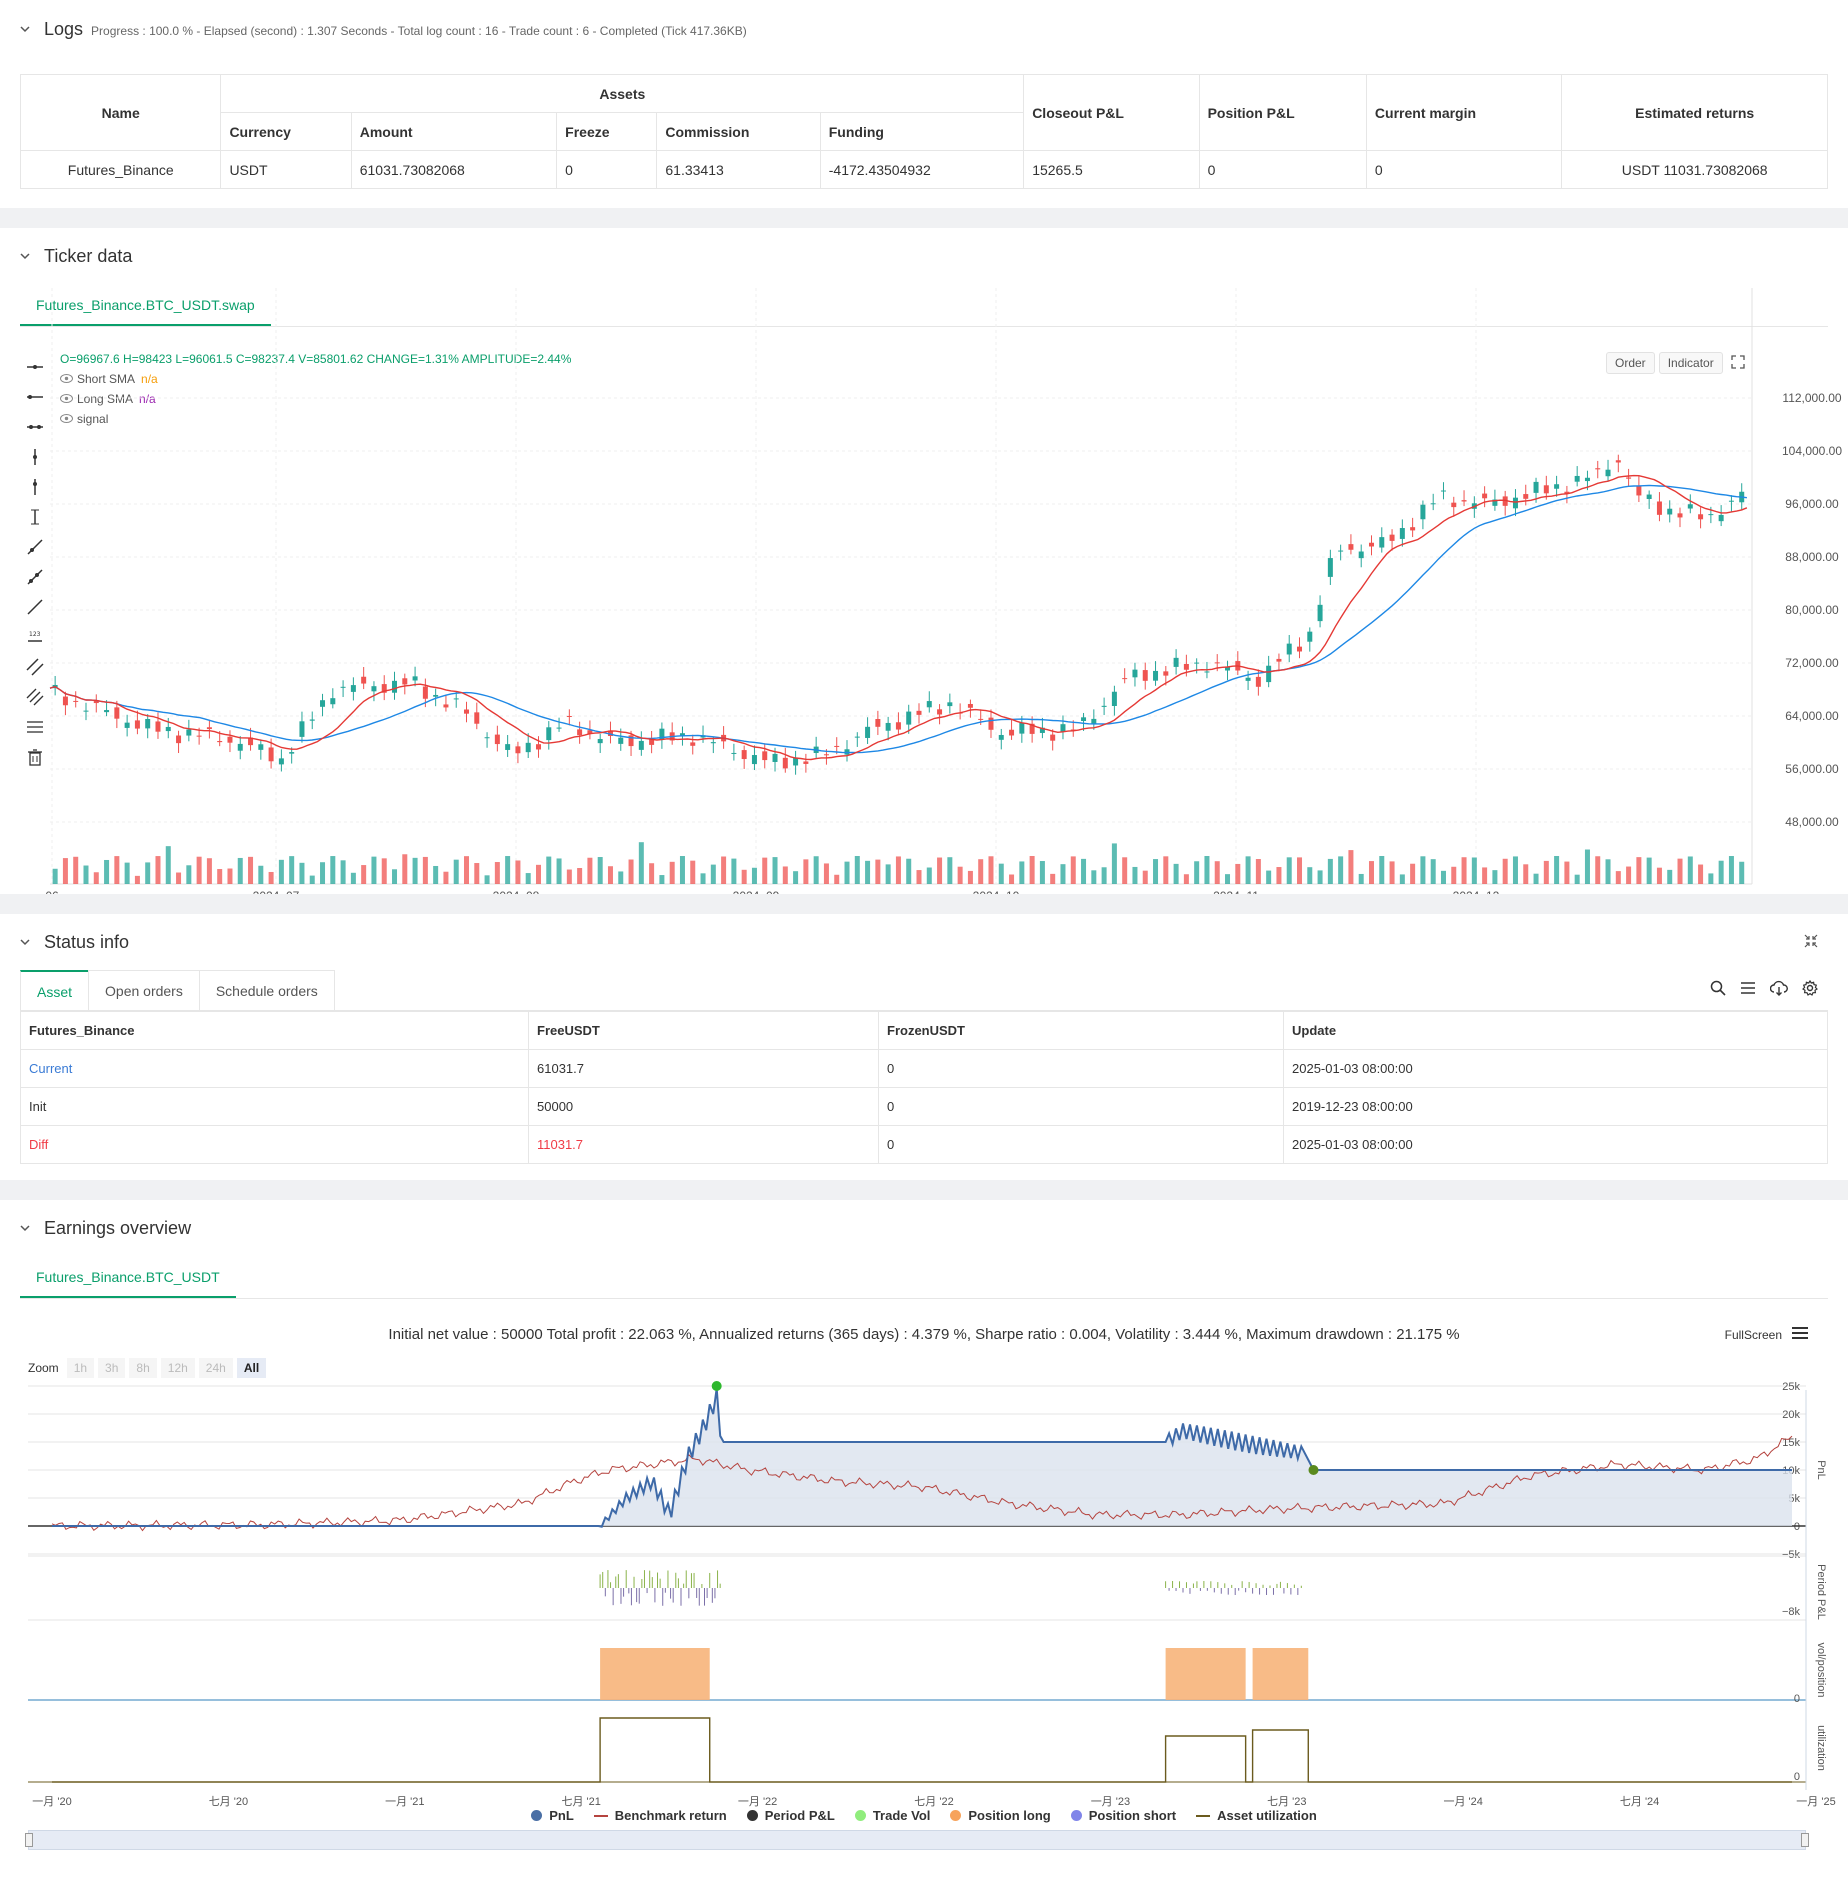 The height and width of the screenshot is (1880, 1848). What do you see at coordinates (660, 1815) in the screenshot?
I see `legend-item: Benchmark return` at bounding box center [660, 1815].